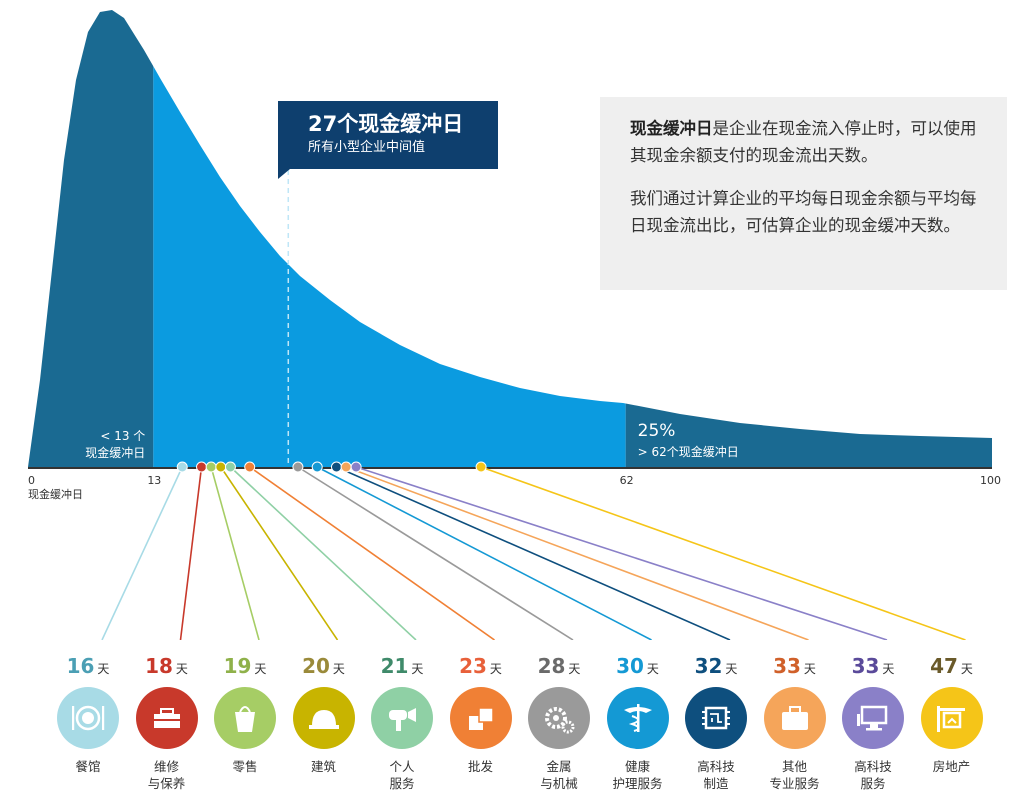 The height and width of the screenshot is (802, 1024). Describe the element at coordinates (166, 718) in the screenshot. I see `toolbox-icon` at that location.